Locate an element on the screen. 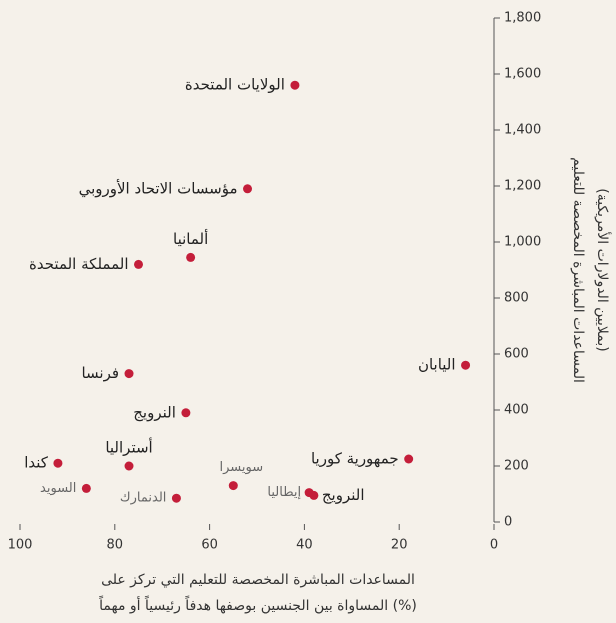 This screenshot has height=623, width=616. x-tick-label: 40 is located at coordinates (304, 545).